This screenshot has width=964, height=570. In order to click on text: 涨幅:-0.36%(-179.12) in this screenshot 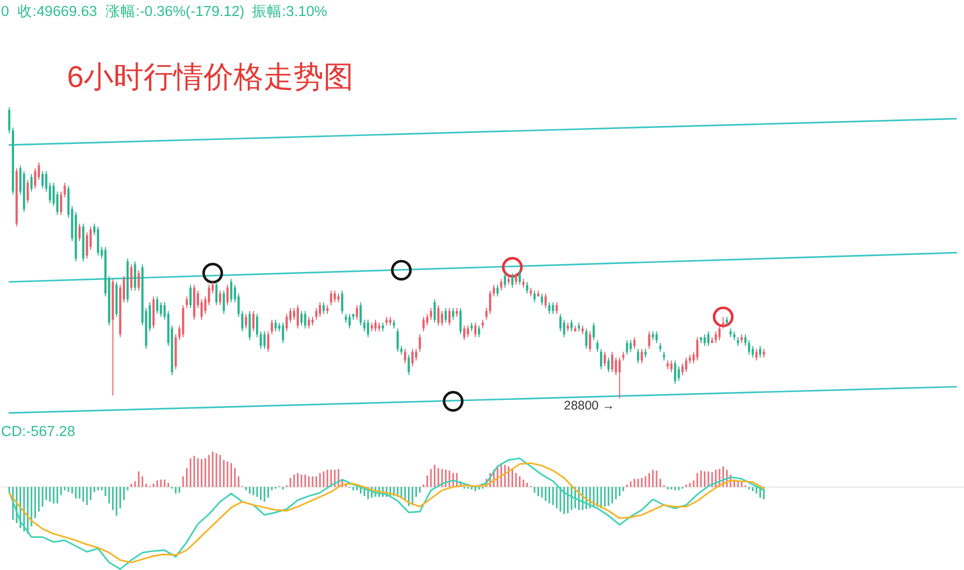, I will do `click(175, 11)`.